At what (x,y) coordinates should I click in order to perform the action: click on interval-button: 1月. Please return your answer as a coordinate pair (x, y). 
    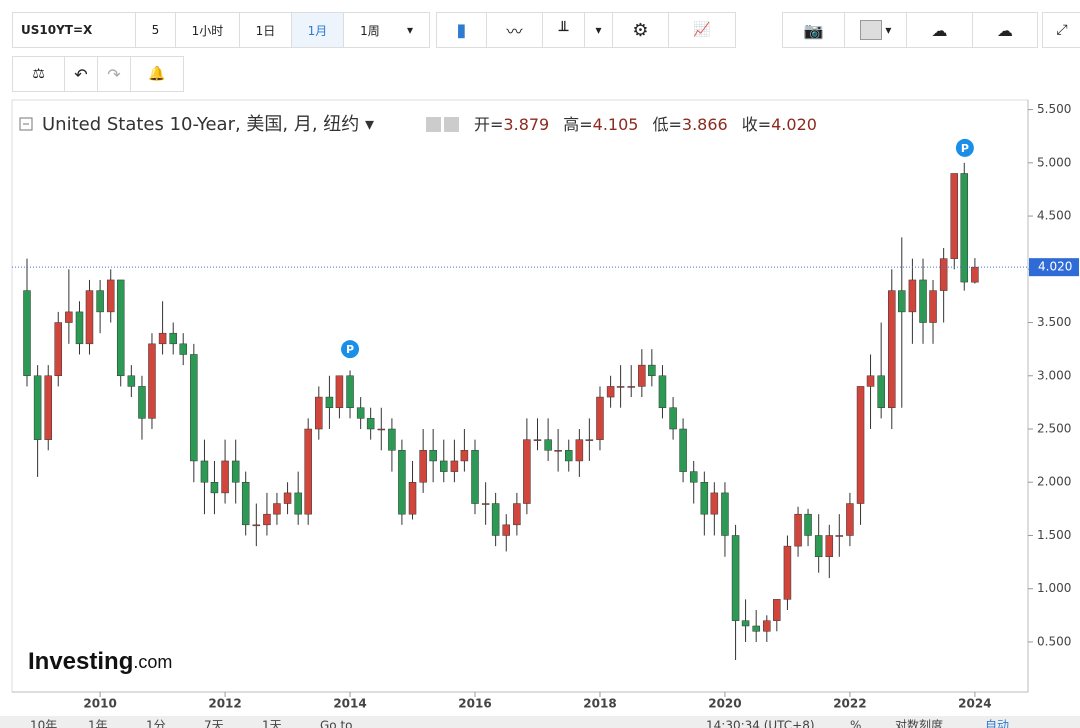
    Looking at the image, I should click on (318, 30).